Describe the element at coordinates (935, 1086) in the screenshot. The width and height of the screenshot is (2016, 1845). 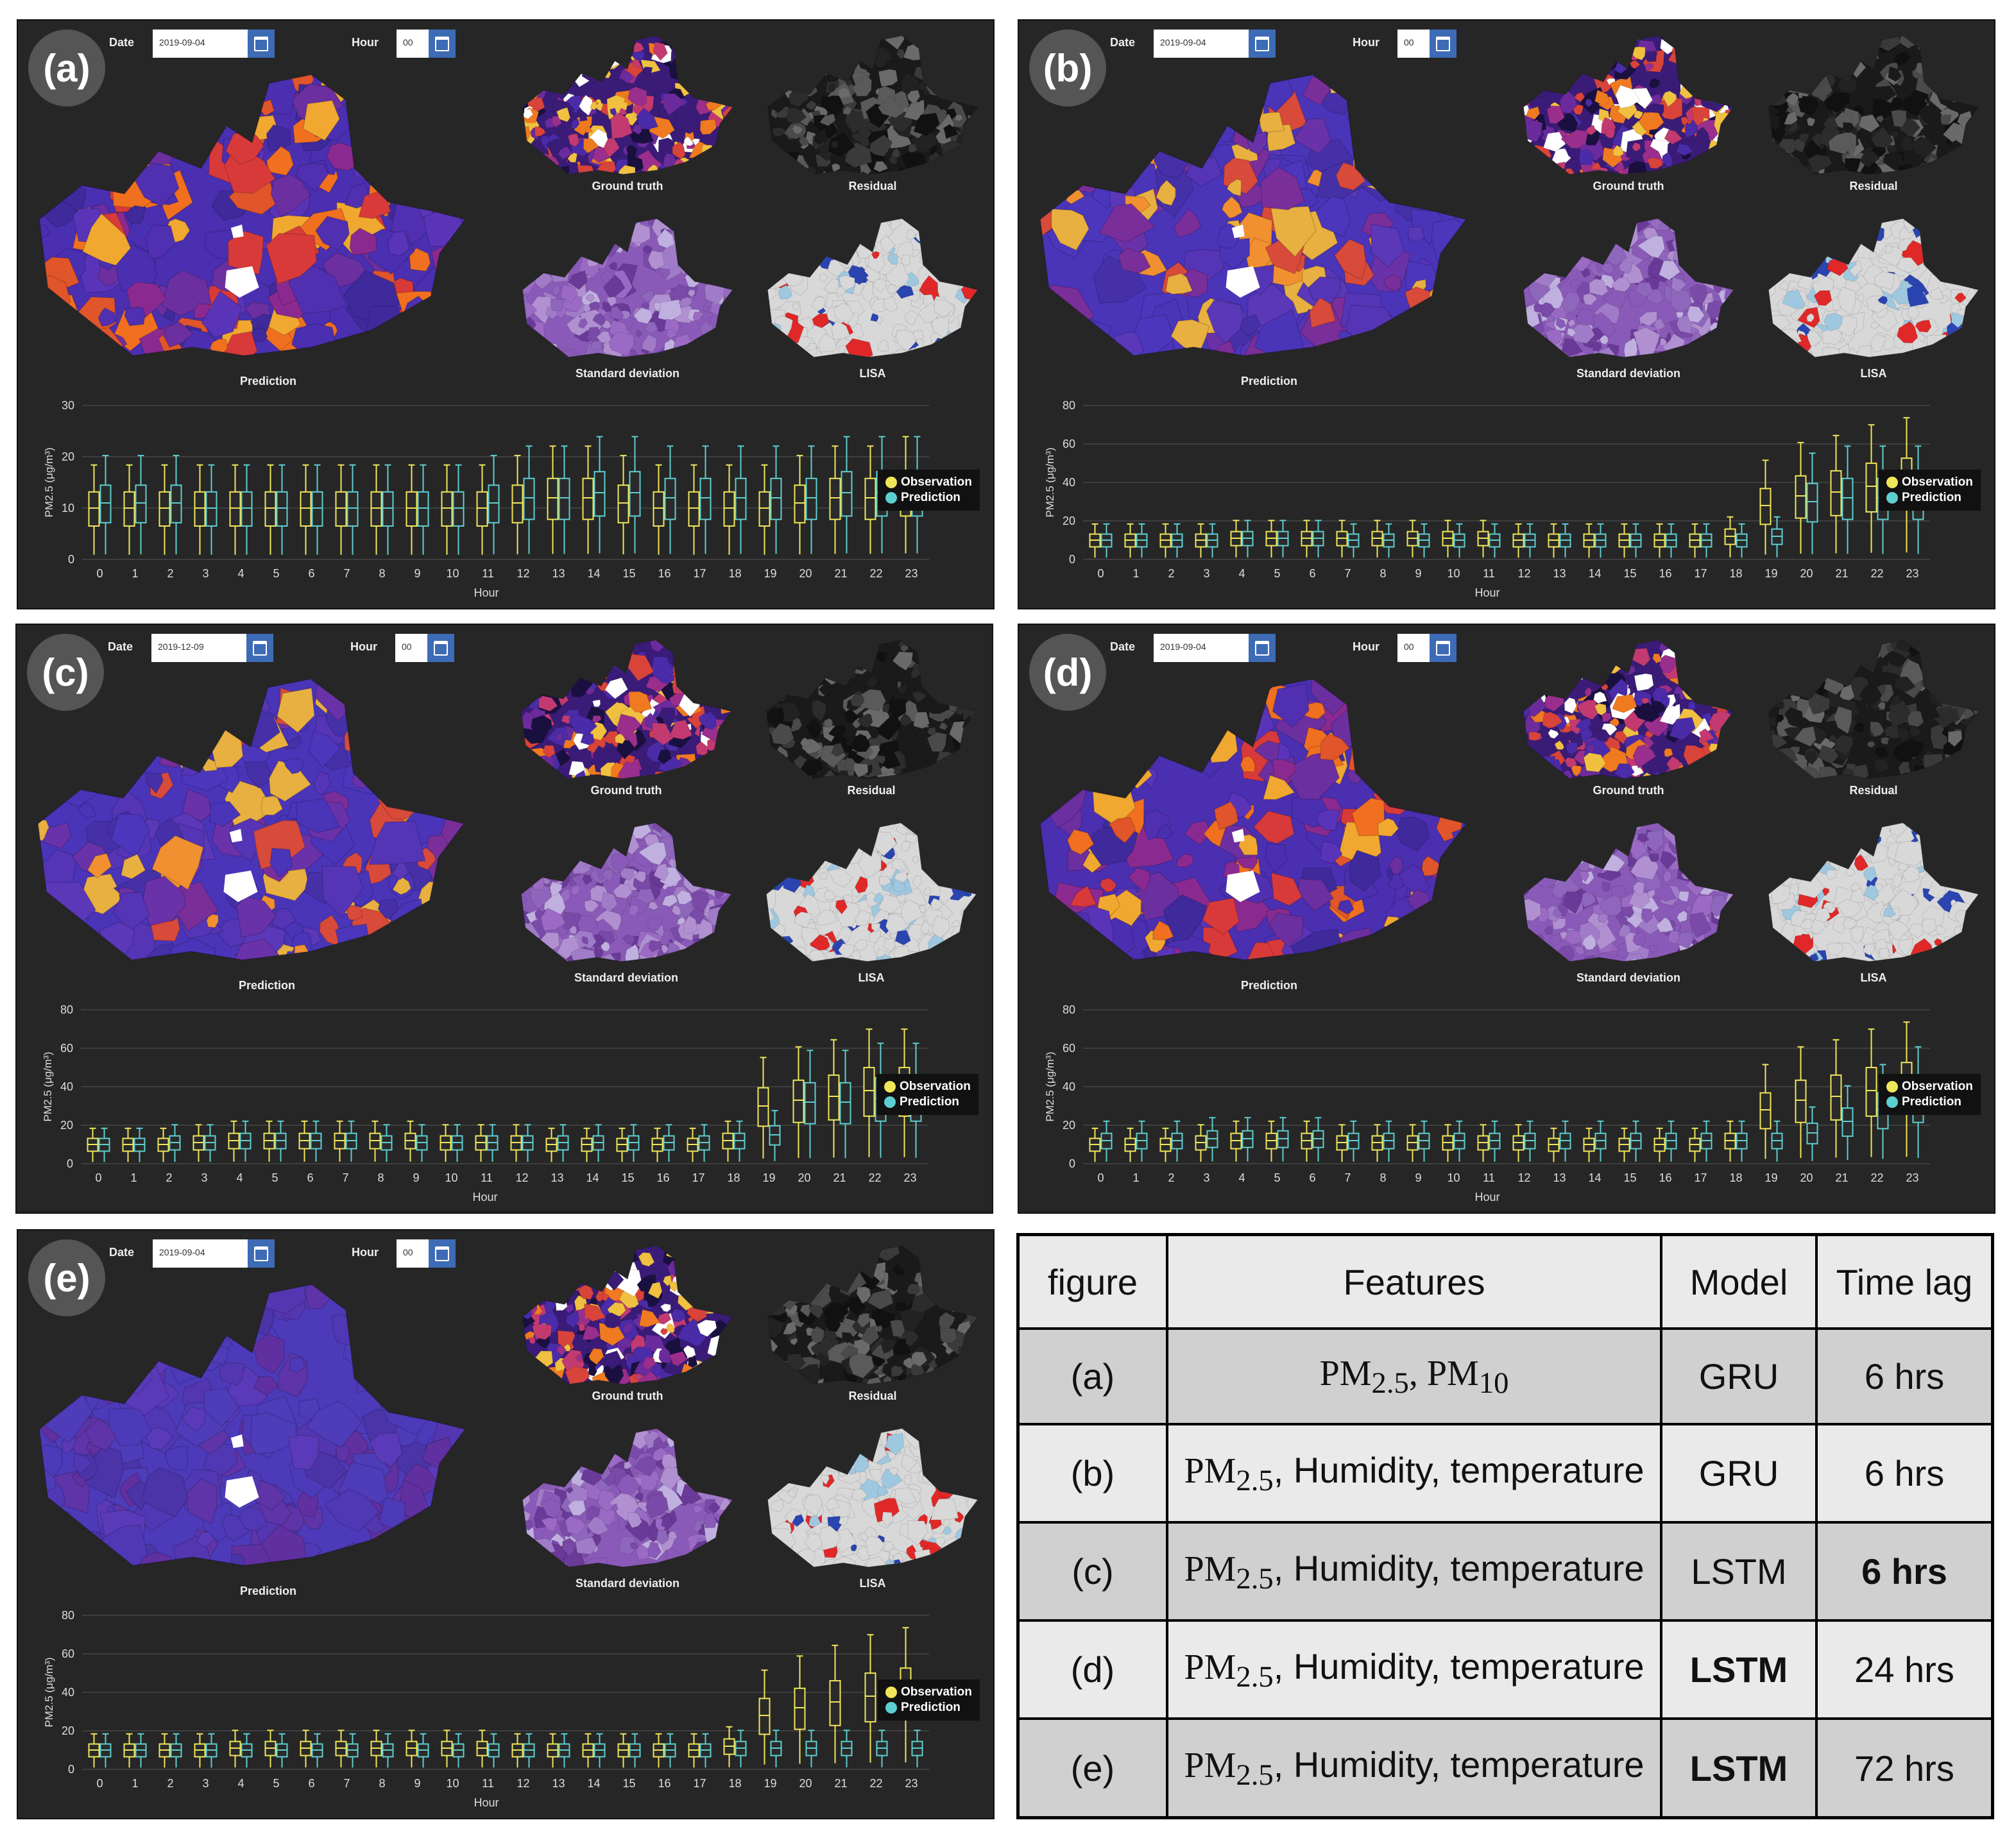
I see `legend-observation-label: Observation` at that location.